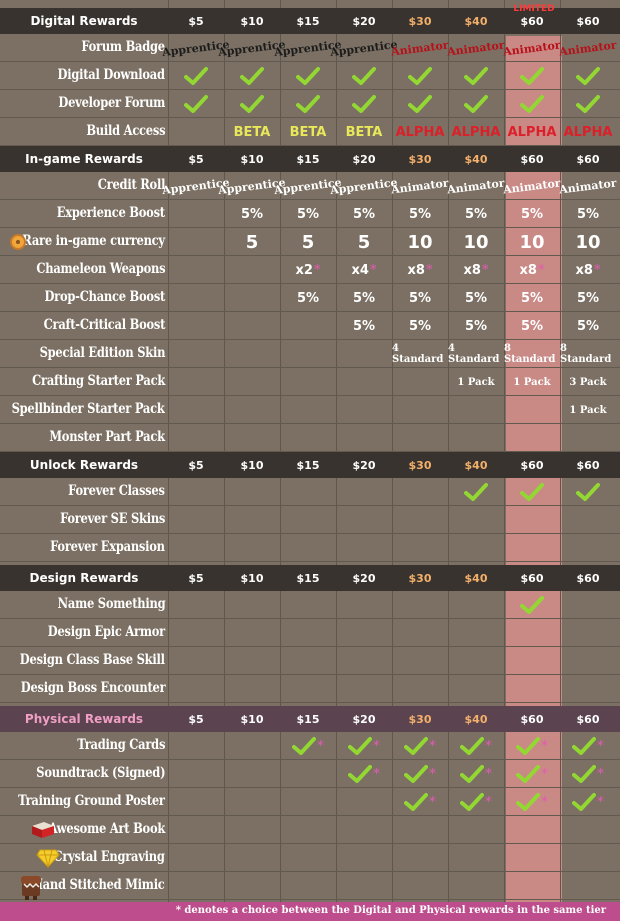 This screenshot has width=620, height=921. What do you see at coordinates (360, 270) in the screenshot?
I see `cell-value: x4` at bounding box center [360, 270].